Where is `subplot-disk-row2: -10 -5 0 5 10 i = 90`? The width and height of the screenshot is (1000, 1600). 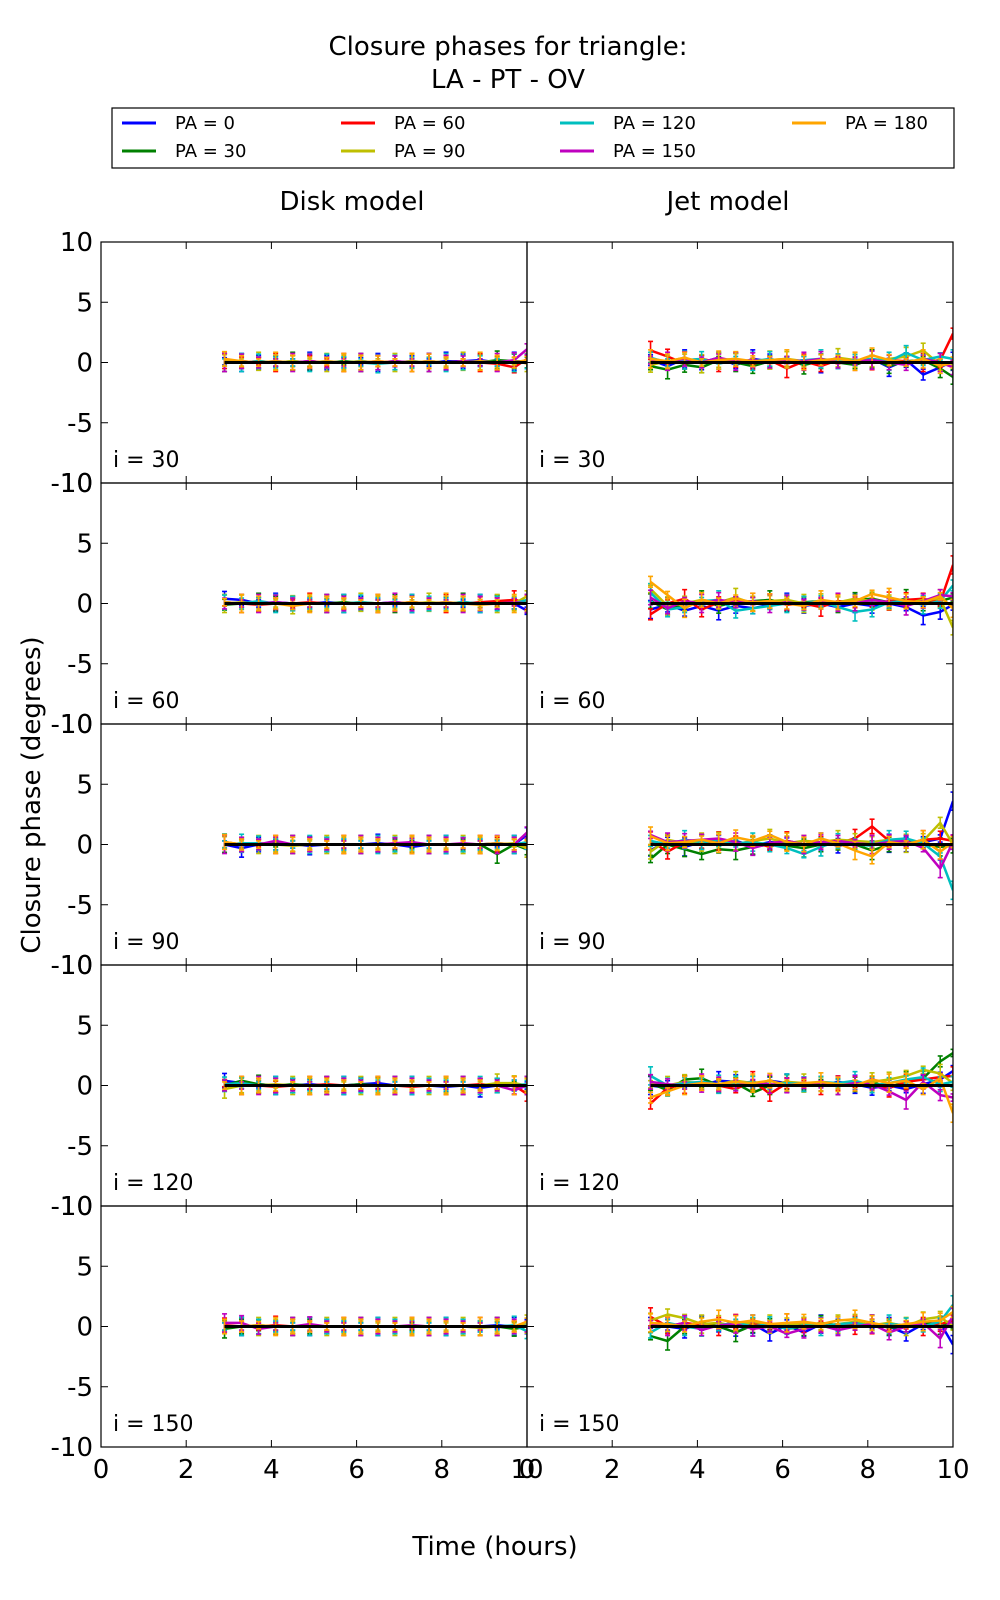
subplot-disk-row2: -10 -5 0 5 10 i = 90 is located at coordinates (289, 845).